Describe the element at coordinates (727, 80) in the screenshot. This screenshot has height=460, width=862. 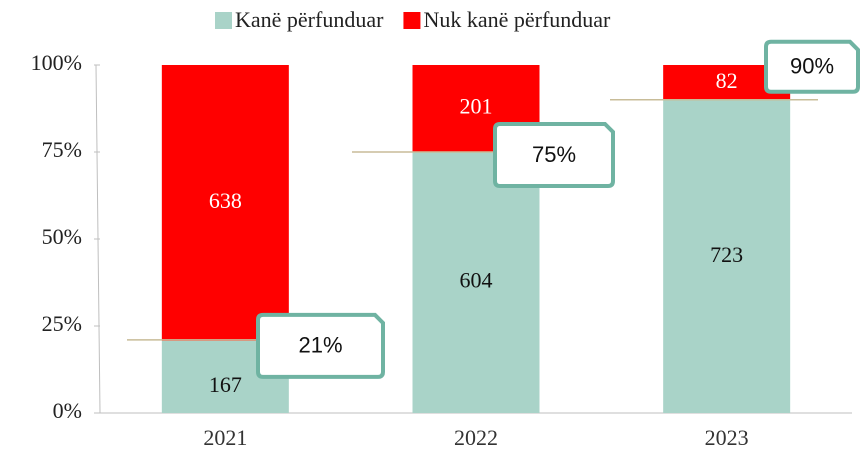
I see `data-label: 82` at that location.